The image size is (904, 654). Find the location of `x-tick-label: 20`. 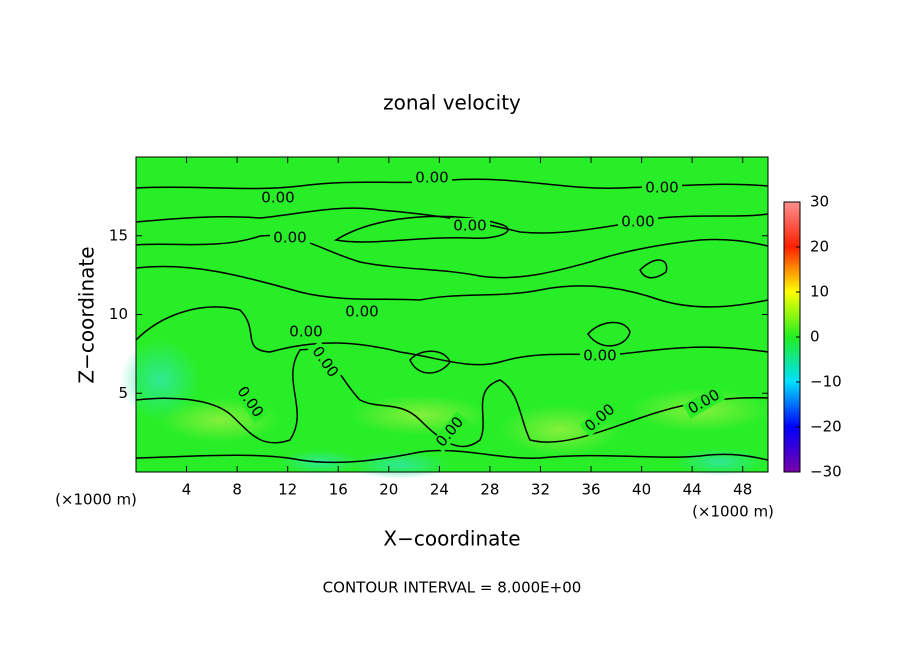

x-tick-label: 20 is located at coordinates (388, 490).